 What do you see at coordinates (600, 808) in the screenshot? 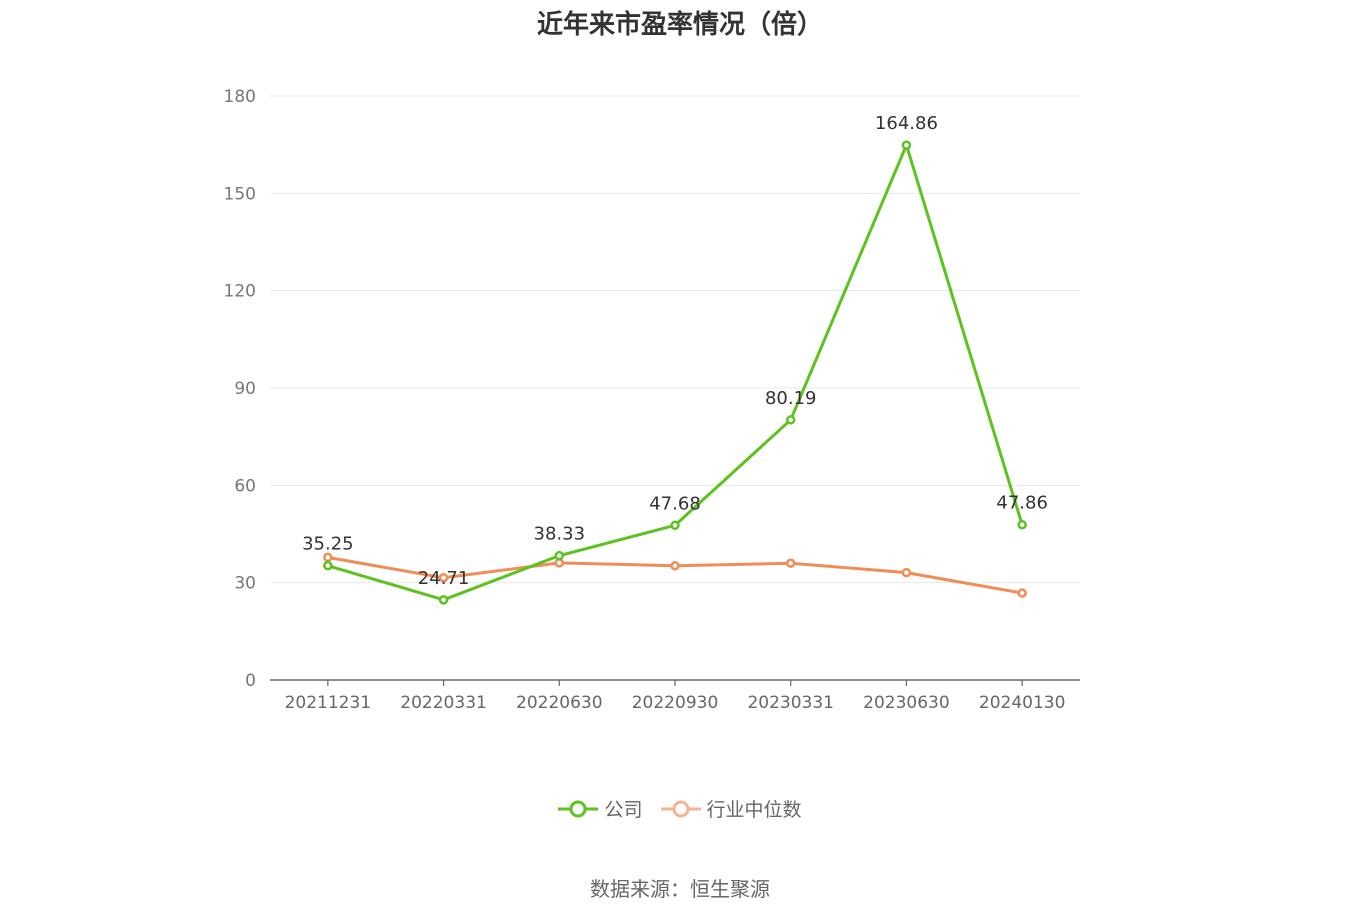
I see `legend-item-company: 公司` at bounding box center [600, 808].